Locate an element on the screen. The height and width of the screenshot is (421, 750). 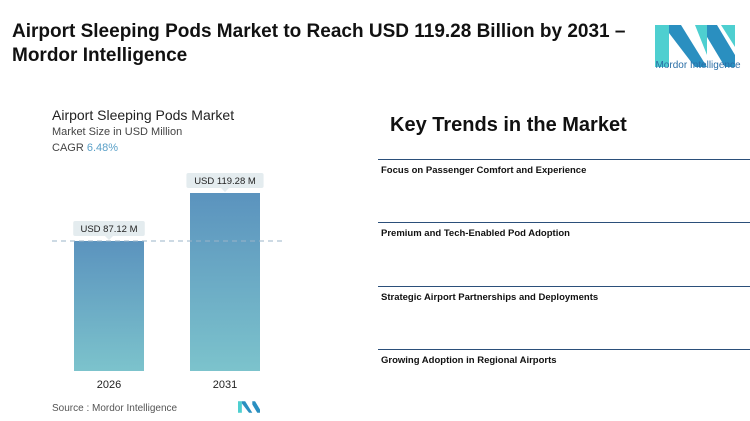
bar-2031 is located at coordinates (225, 282).